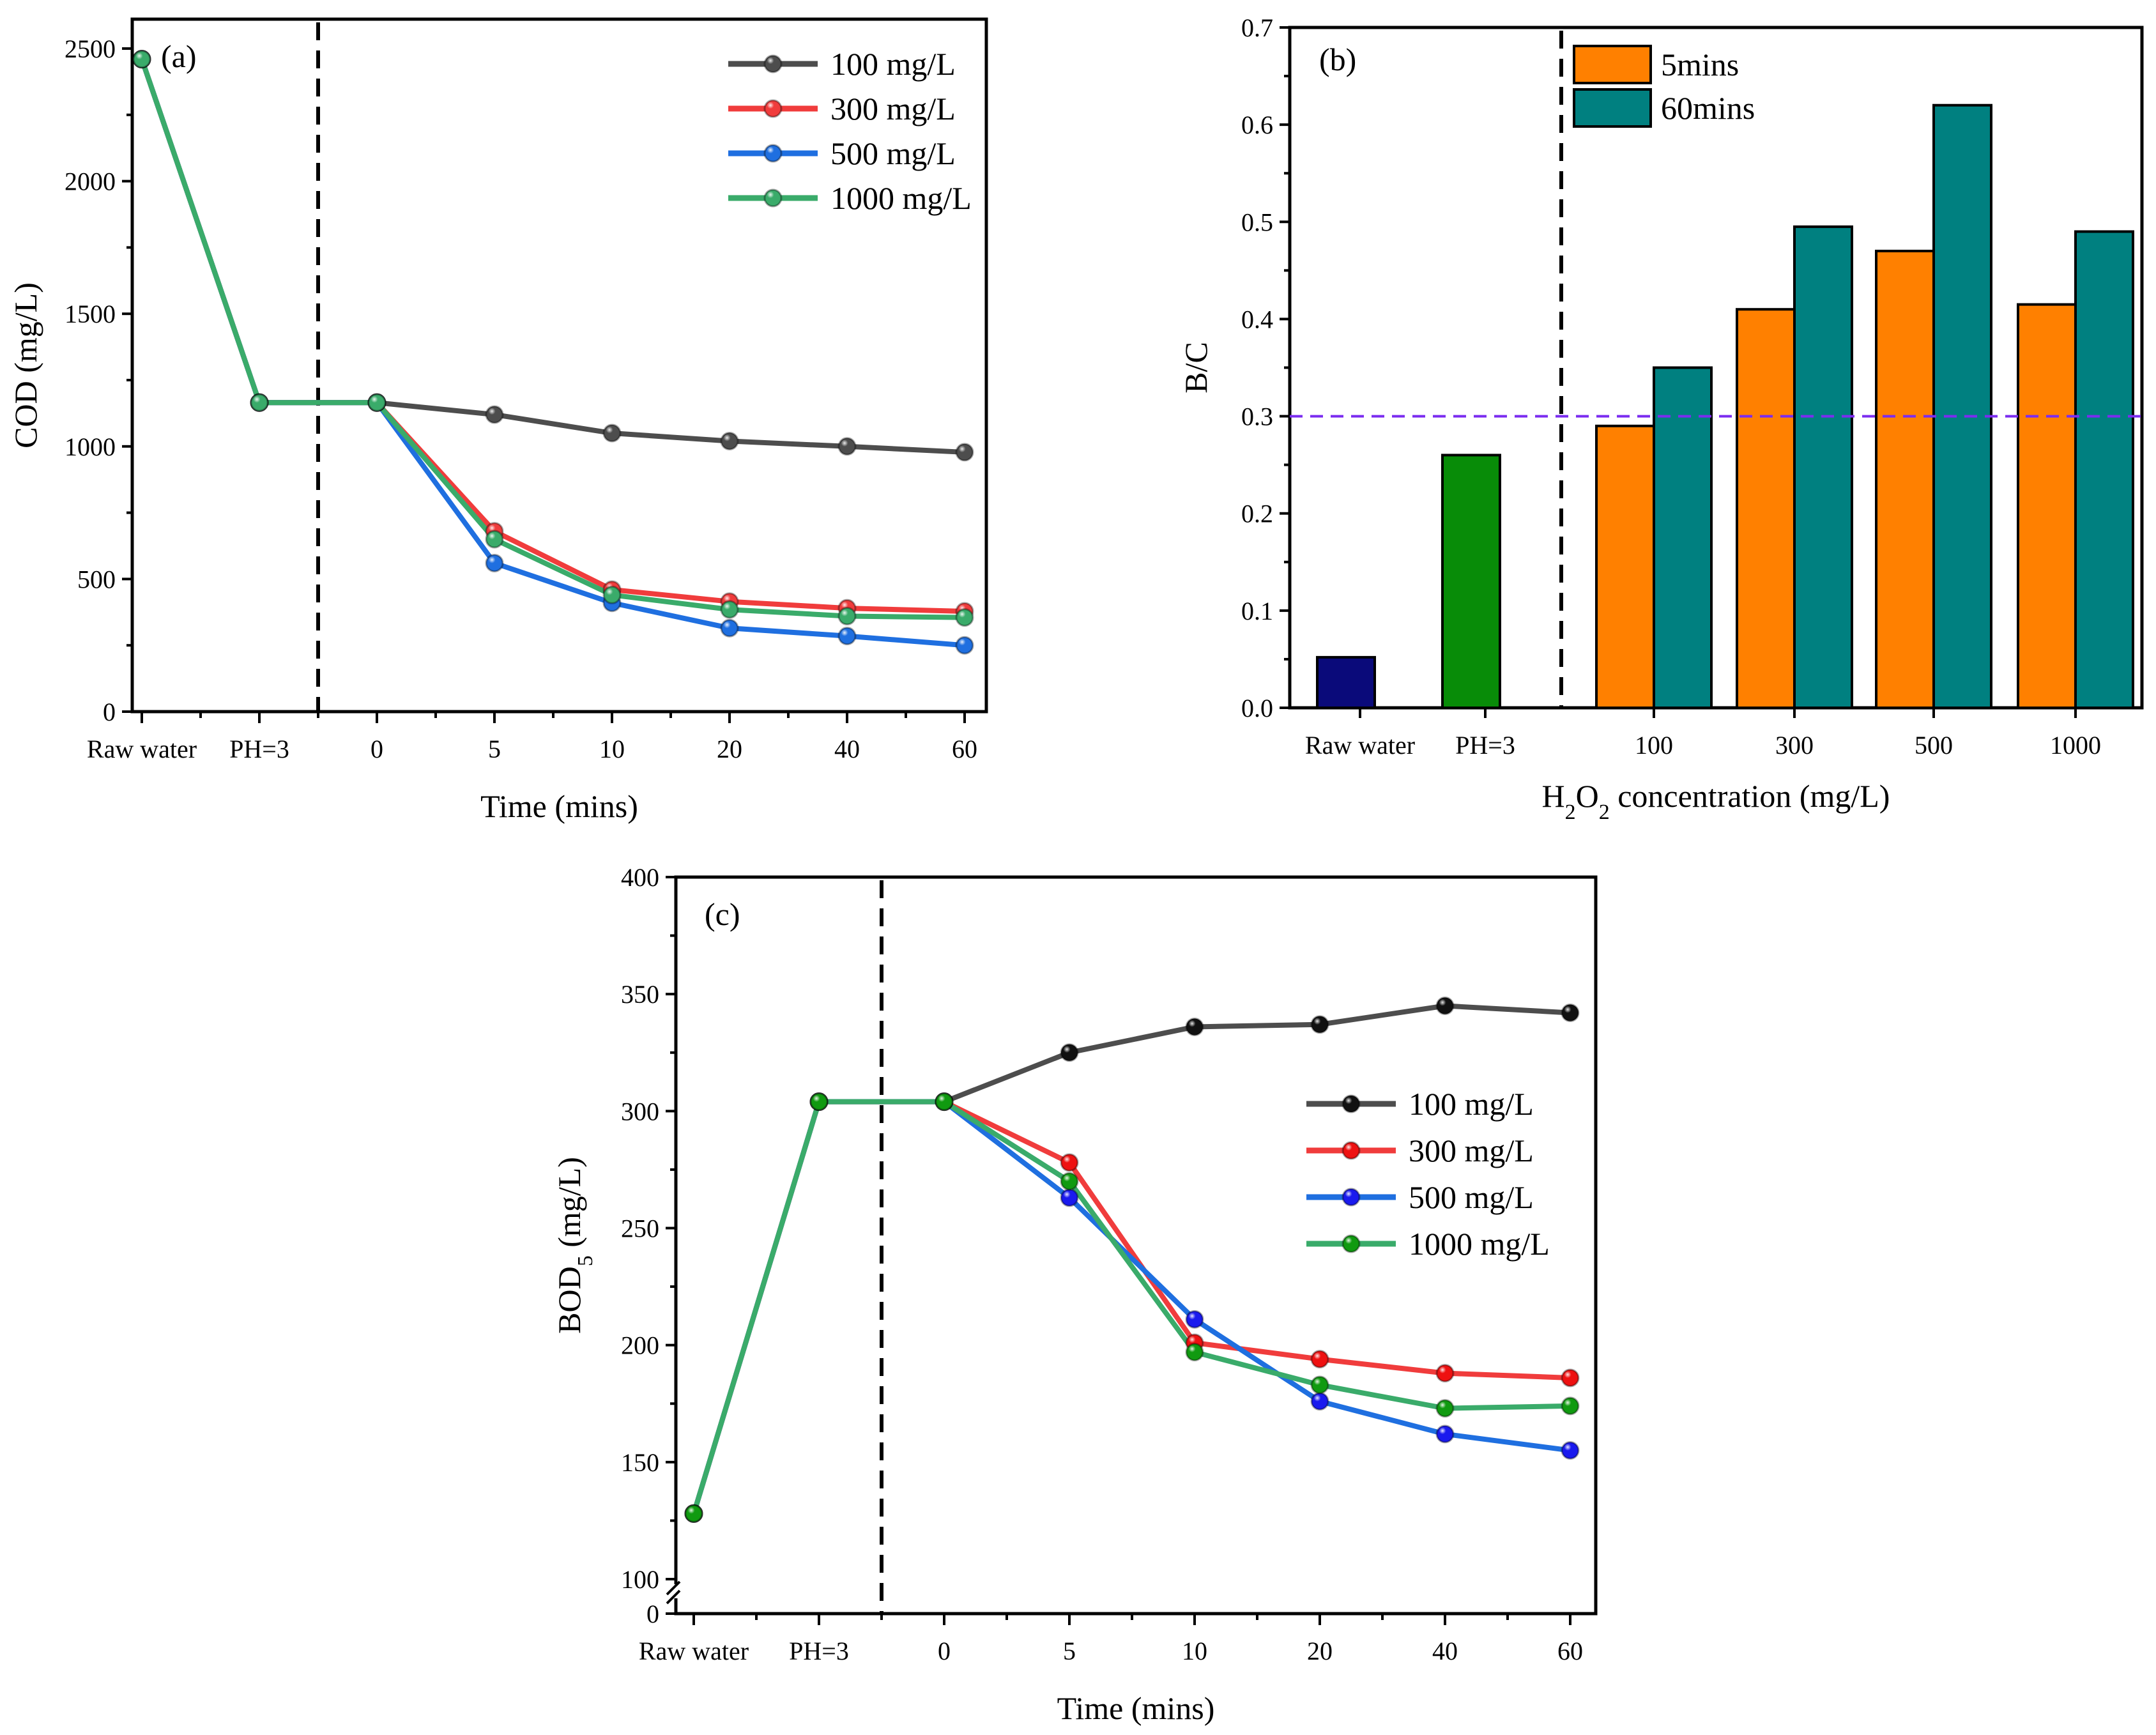 Image resolution: width=2156 pixels, height=1735 pixels. I want to click on x-tick-label: 100, so click(1654, 745).